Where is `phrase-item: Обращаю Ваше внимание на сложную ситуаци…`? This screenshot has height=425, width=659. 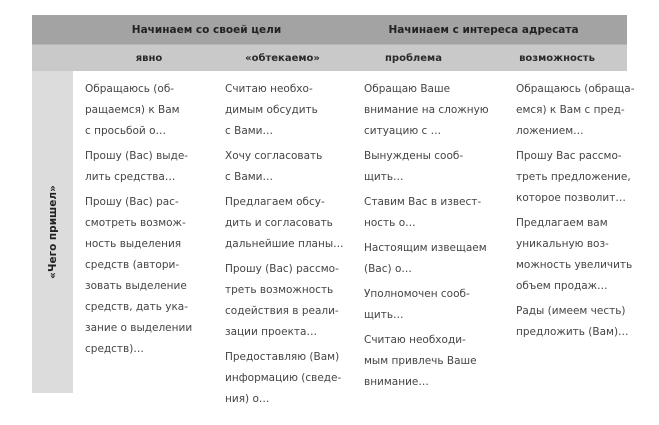 phrase-item: Обращаю Ваше внимание на сложную ситуаци… is located at coordinates (426, 110).